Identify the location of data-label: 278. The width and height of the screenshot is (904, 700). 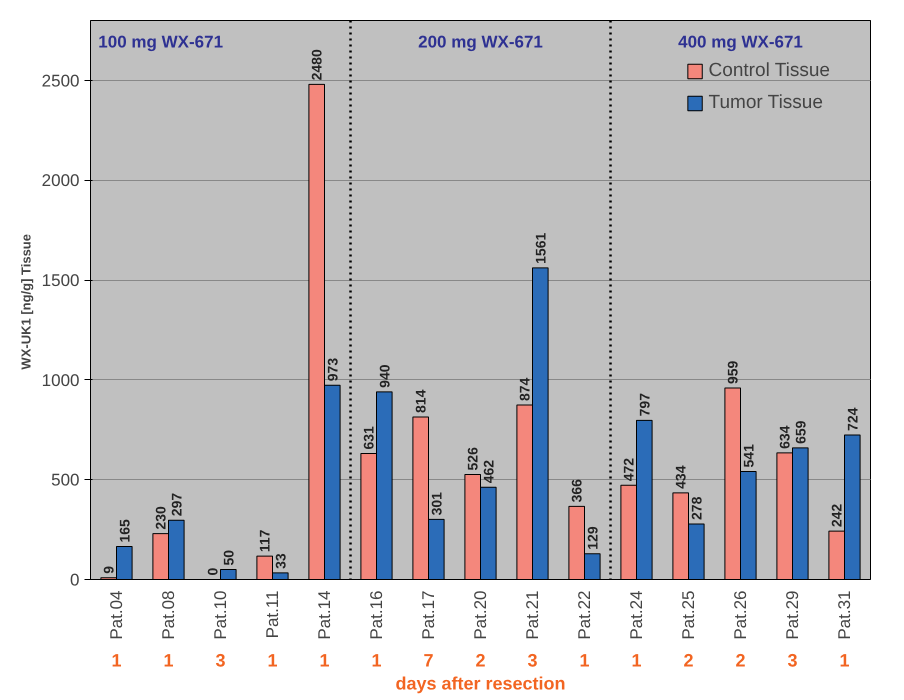
(696, 508).